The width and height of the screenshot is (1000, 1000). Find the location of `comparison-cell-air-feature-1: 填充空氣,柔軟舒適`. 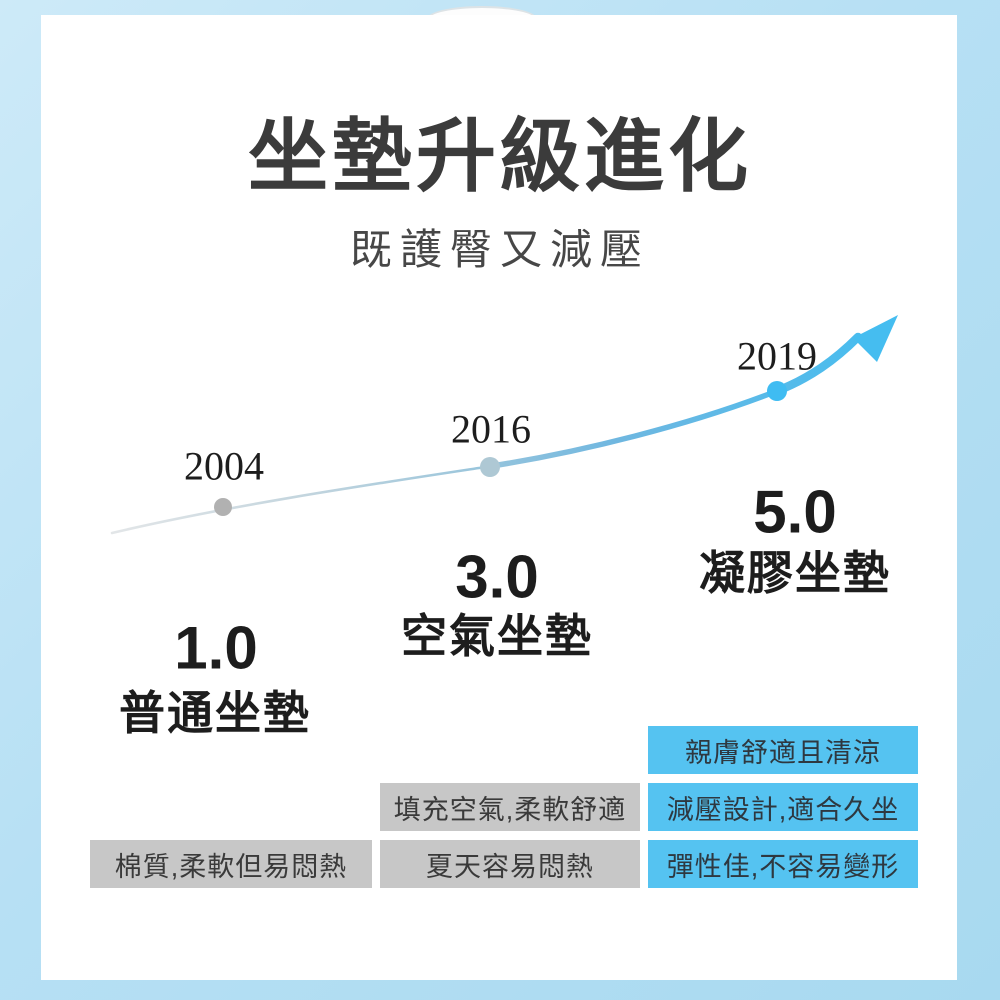

comparison-cell-air-feature-1: 填充空氣,柔軟舒適 is located at coordinates (510, 807).